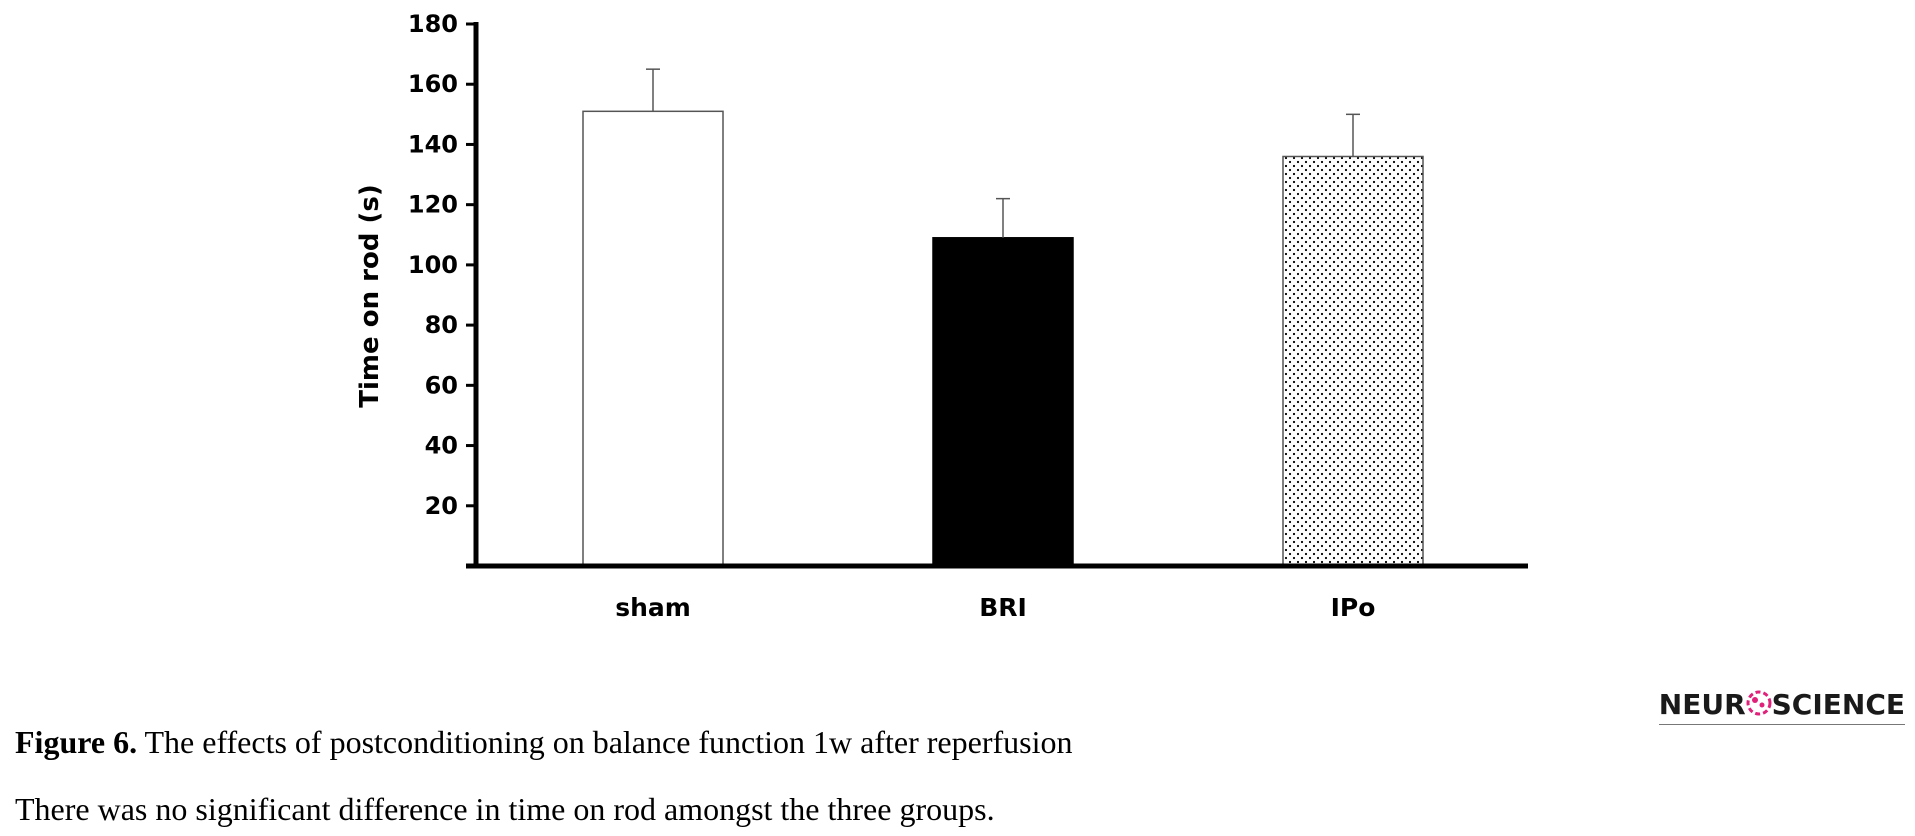 The height and width of the screenshot is (836, 1915). Describe the element at coordinates (433, 84) in the screenshot. I see `y-tick-label: 160` at that location.